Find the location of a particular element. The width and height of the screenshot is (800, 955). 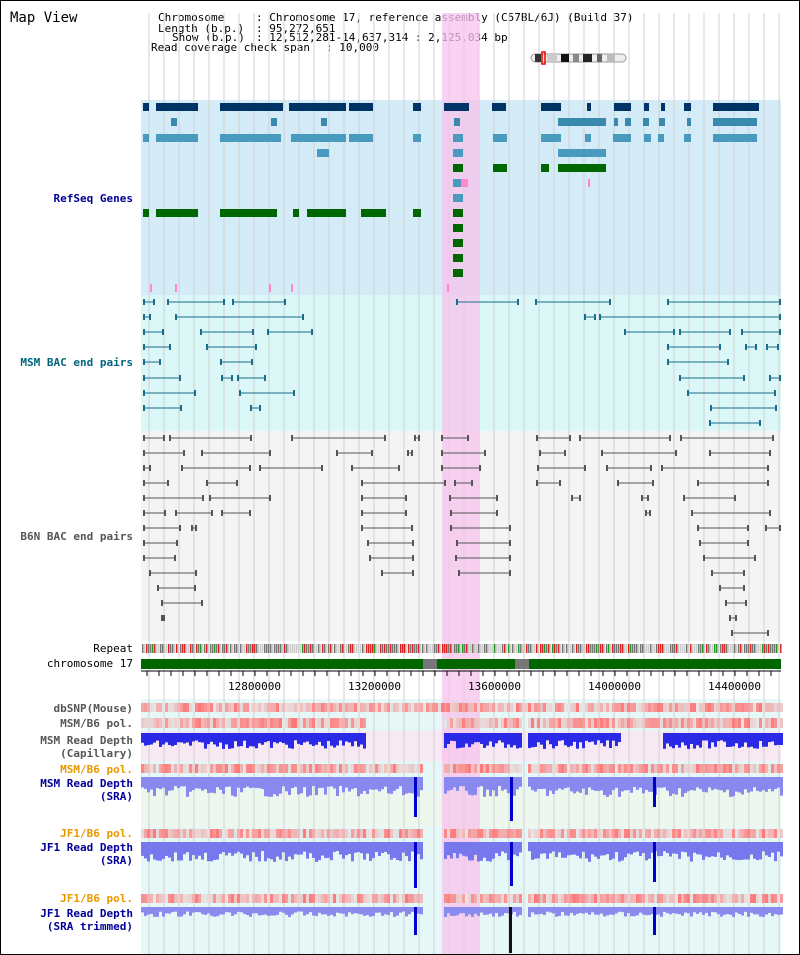

track-label-msm-bac: MSM BAC end pairs is located at coordinates (76, 362).